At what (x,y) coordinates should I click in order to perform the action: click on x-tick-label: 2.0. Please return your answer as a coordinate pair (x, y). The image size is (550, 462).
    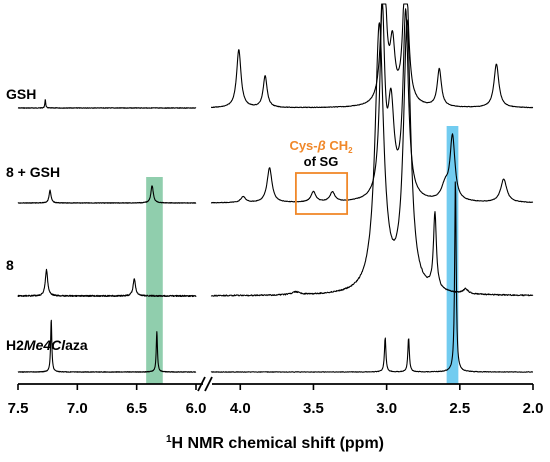
    Looking at the image, I should click on (533, 408).